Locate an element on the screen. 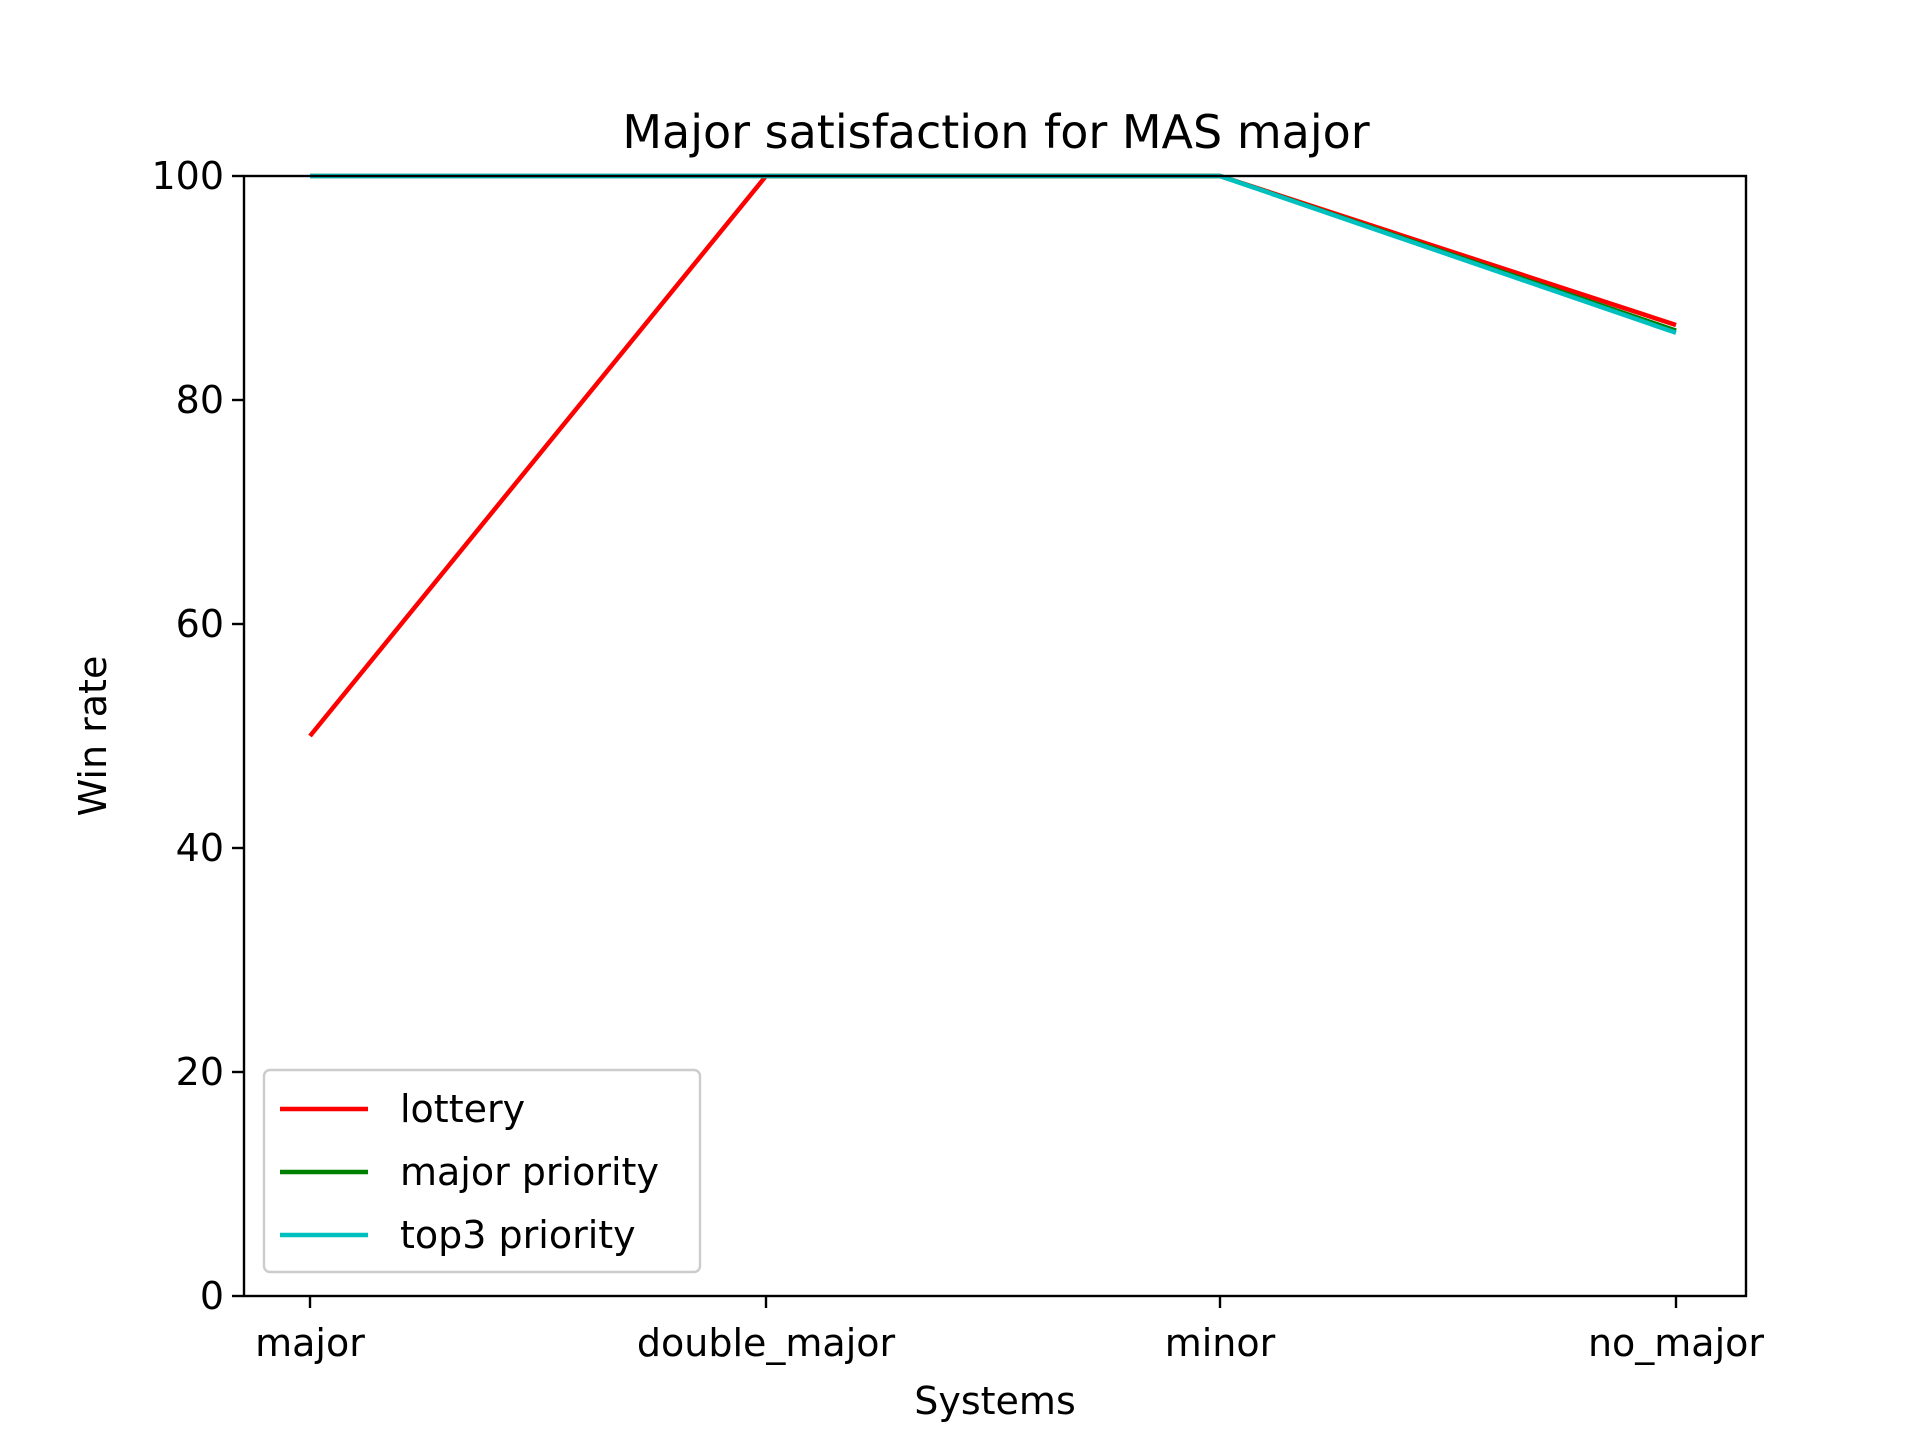 This screenshot has width=1920, height=1440. legend: lottery major priority top3 priority is located at coordinates (482, 1171).